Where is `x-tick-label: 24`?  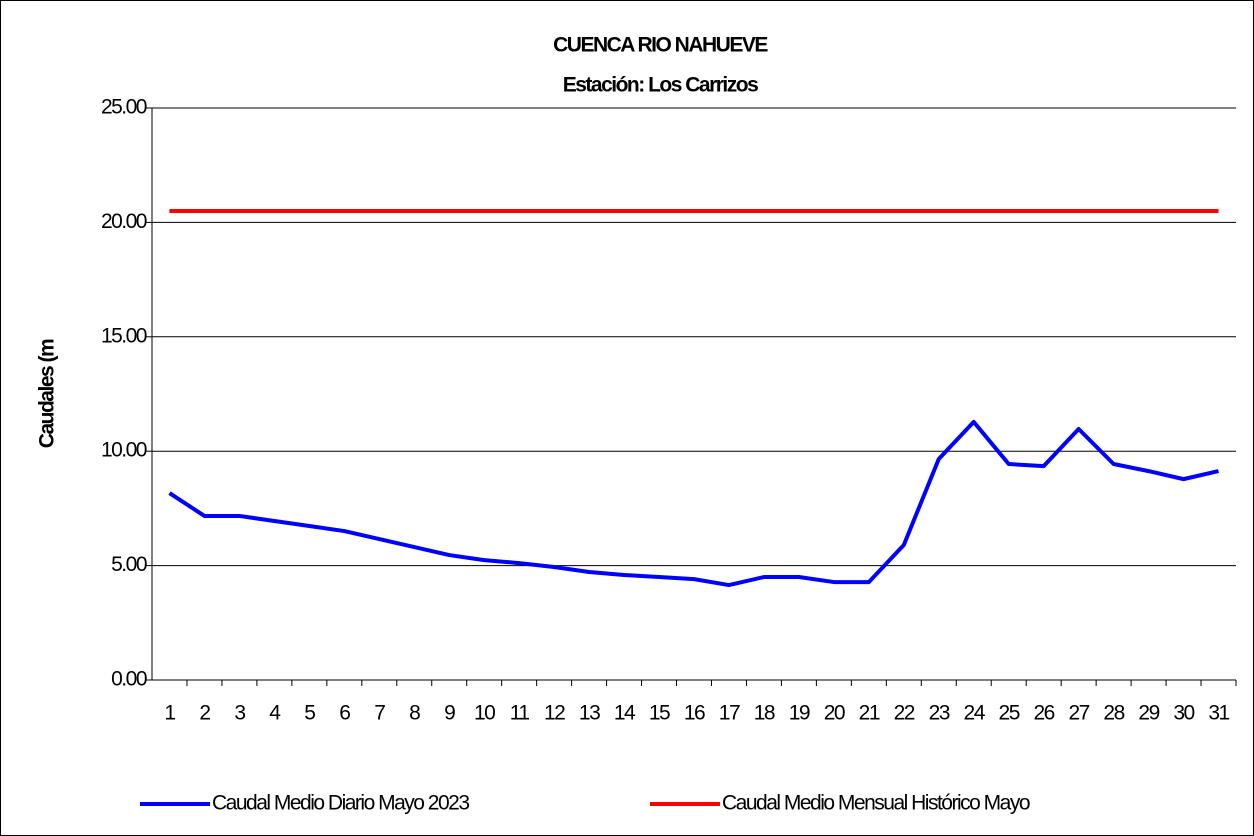 x-tick-label: 24 is located at coordinates (975, 713).